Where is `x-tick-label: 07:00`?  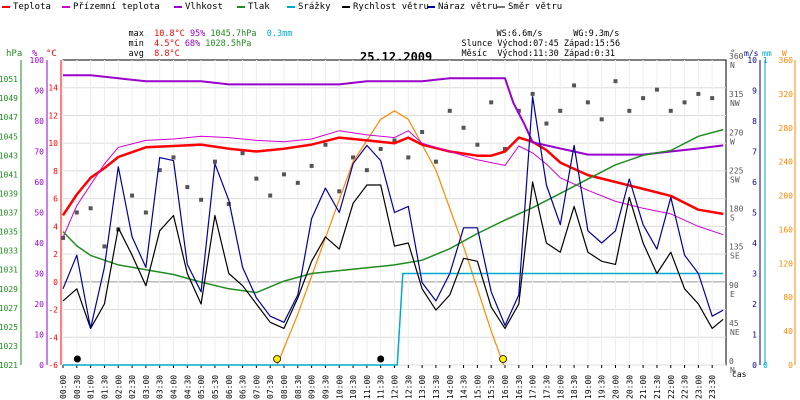 x-tick-label: 07:00 is located at coordinates (256, 387).